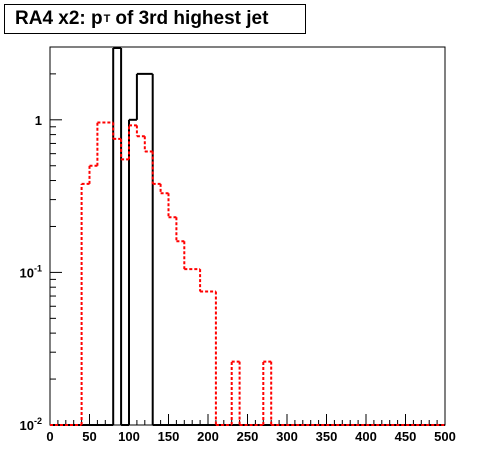 This screenshot has width=496, height=472. I want to click on x-tick-label: 450, so click(406, 436).